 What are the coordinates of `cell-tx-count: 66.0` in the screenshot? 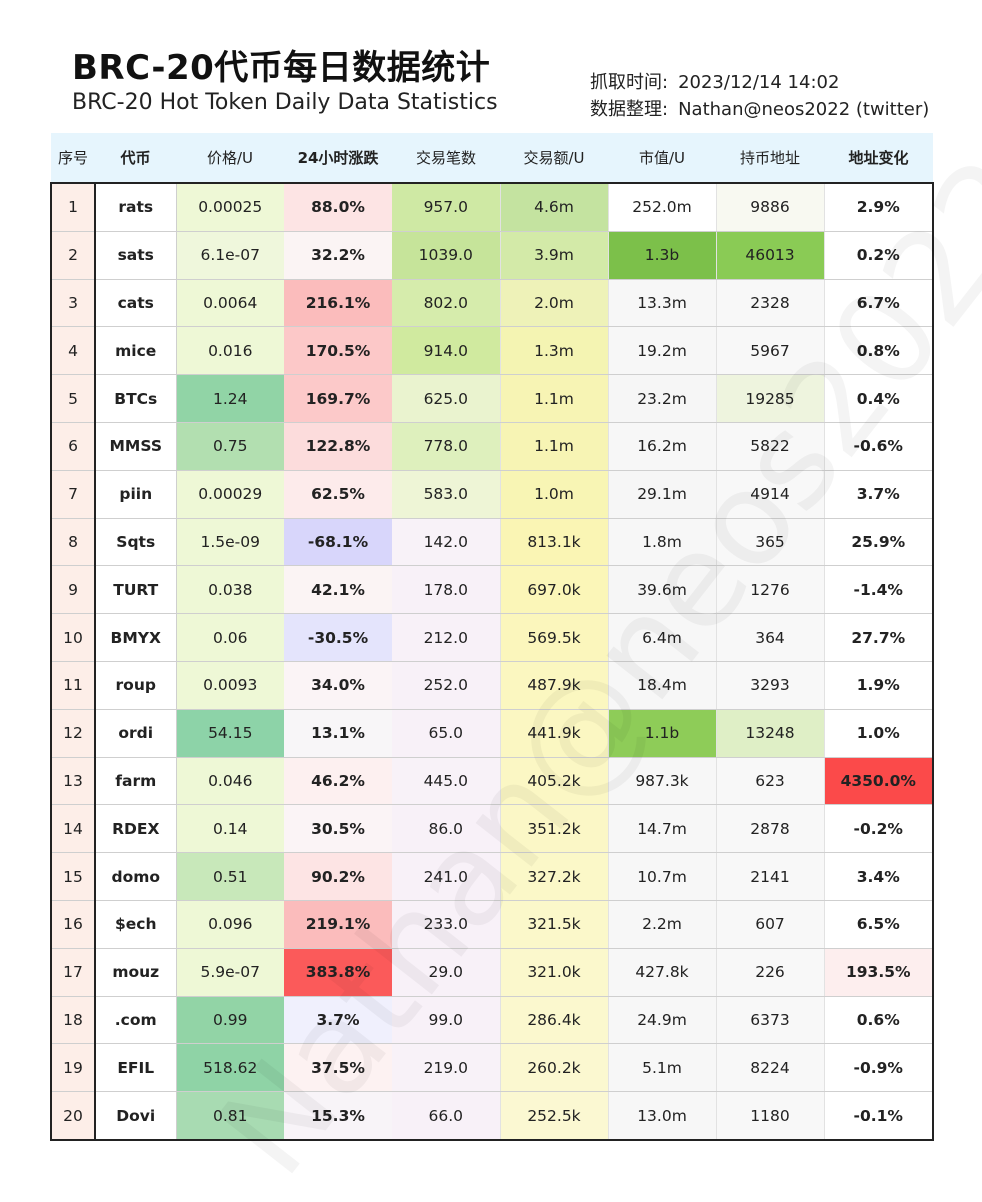 It's located at (446, 1116).